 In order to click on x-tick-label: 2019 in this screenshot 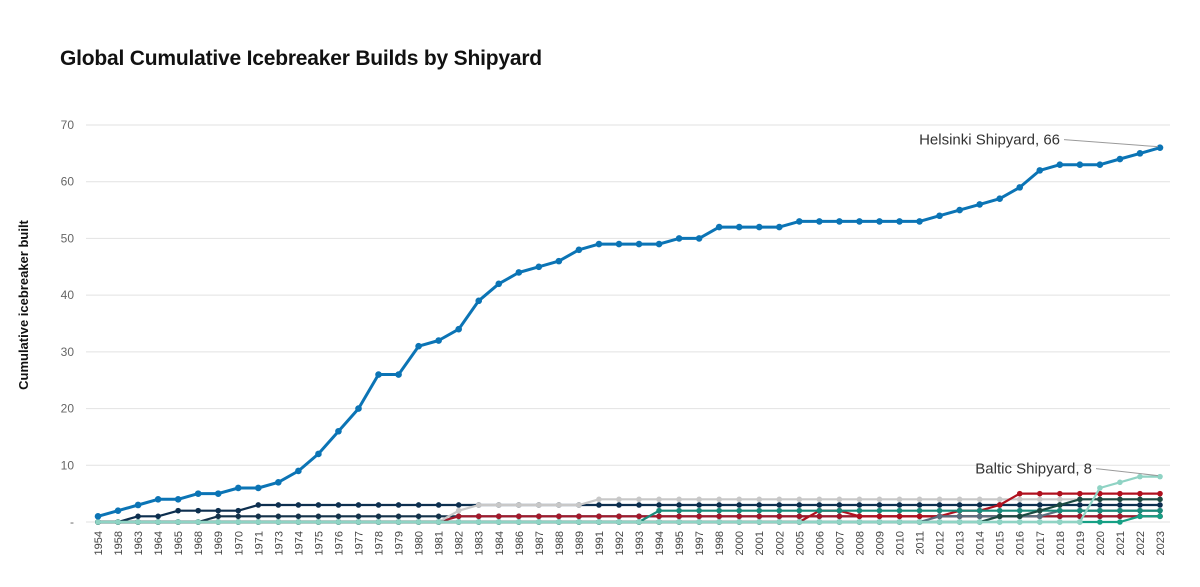, I will do `click(1081, 543)`.